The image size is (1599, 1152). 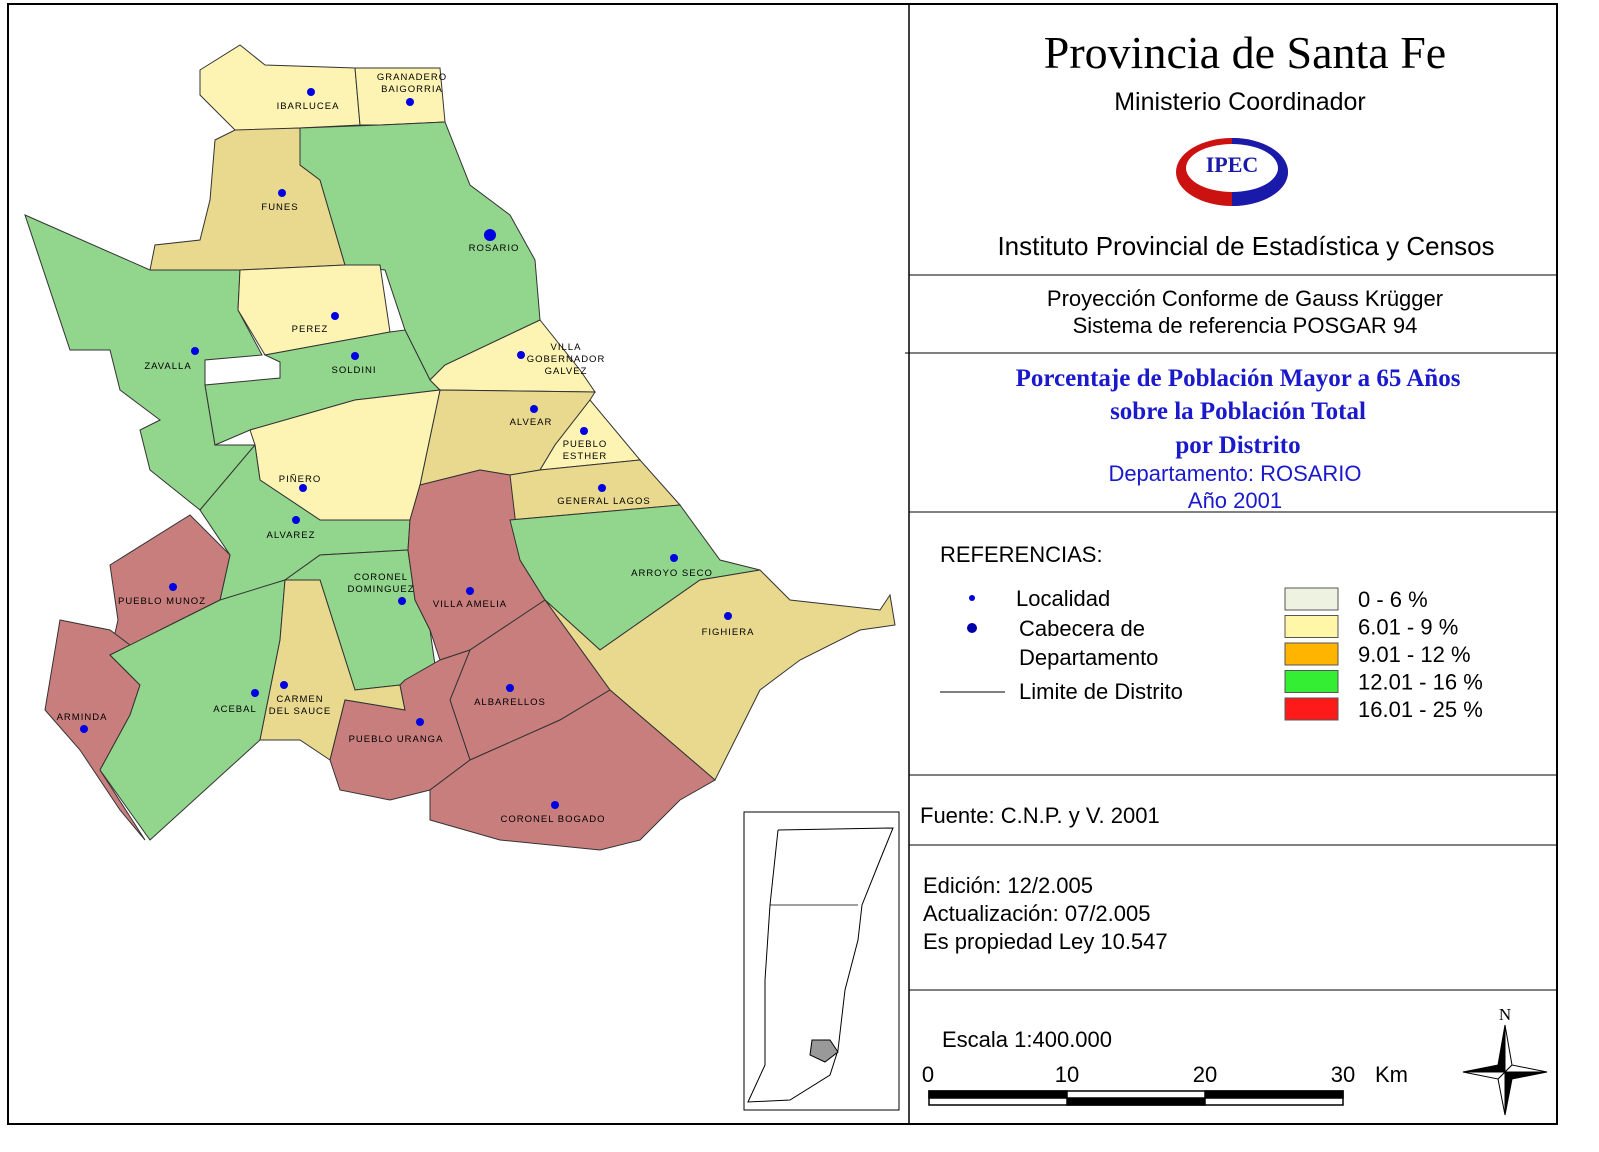 I want to click on district-label: DEL SAUCE, so click(x=300, y=711).